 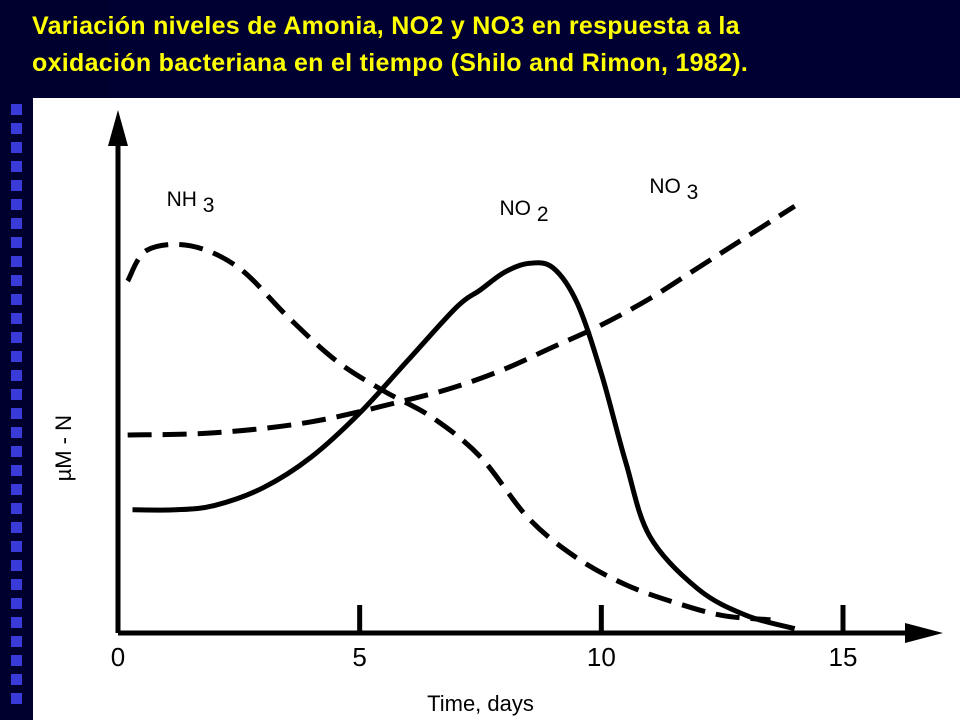 I want to click on series-label-sub-no2: 2, so click(x=543, y=214).